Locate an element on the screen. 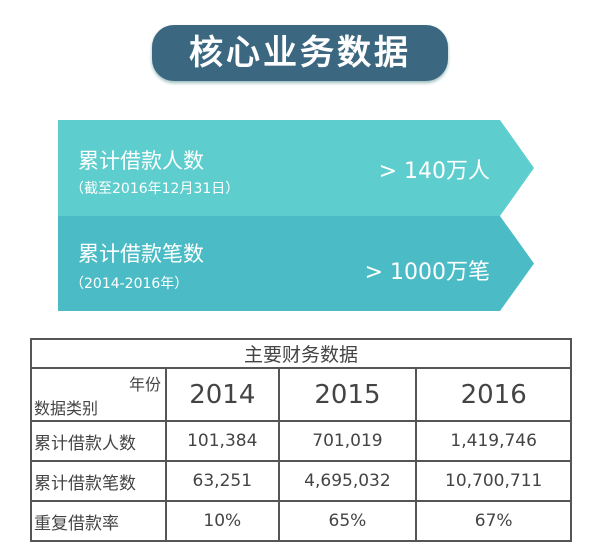  banner-value: > 1000万笔 is located at coordinates (427, 272).